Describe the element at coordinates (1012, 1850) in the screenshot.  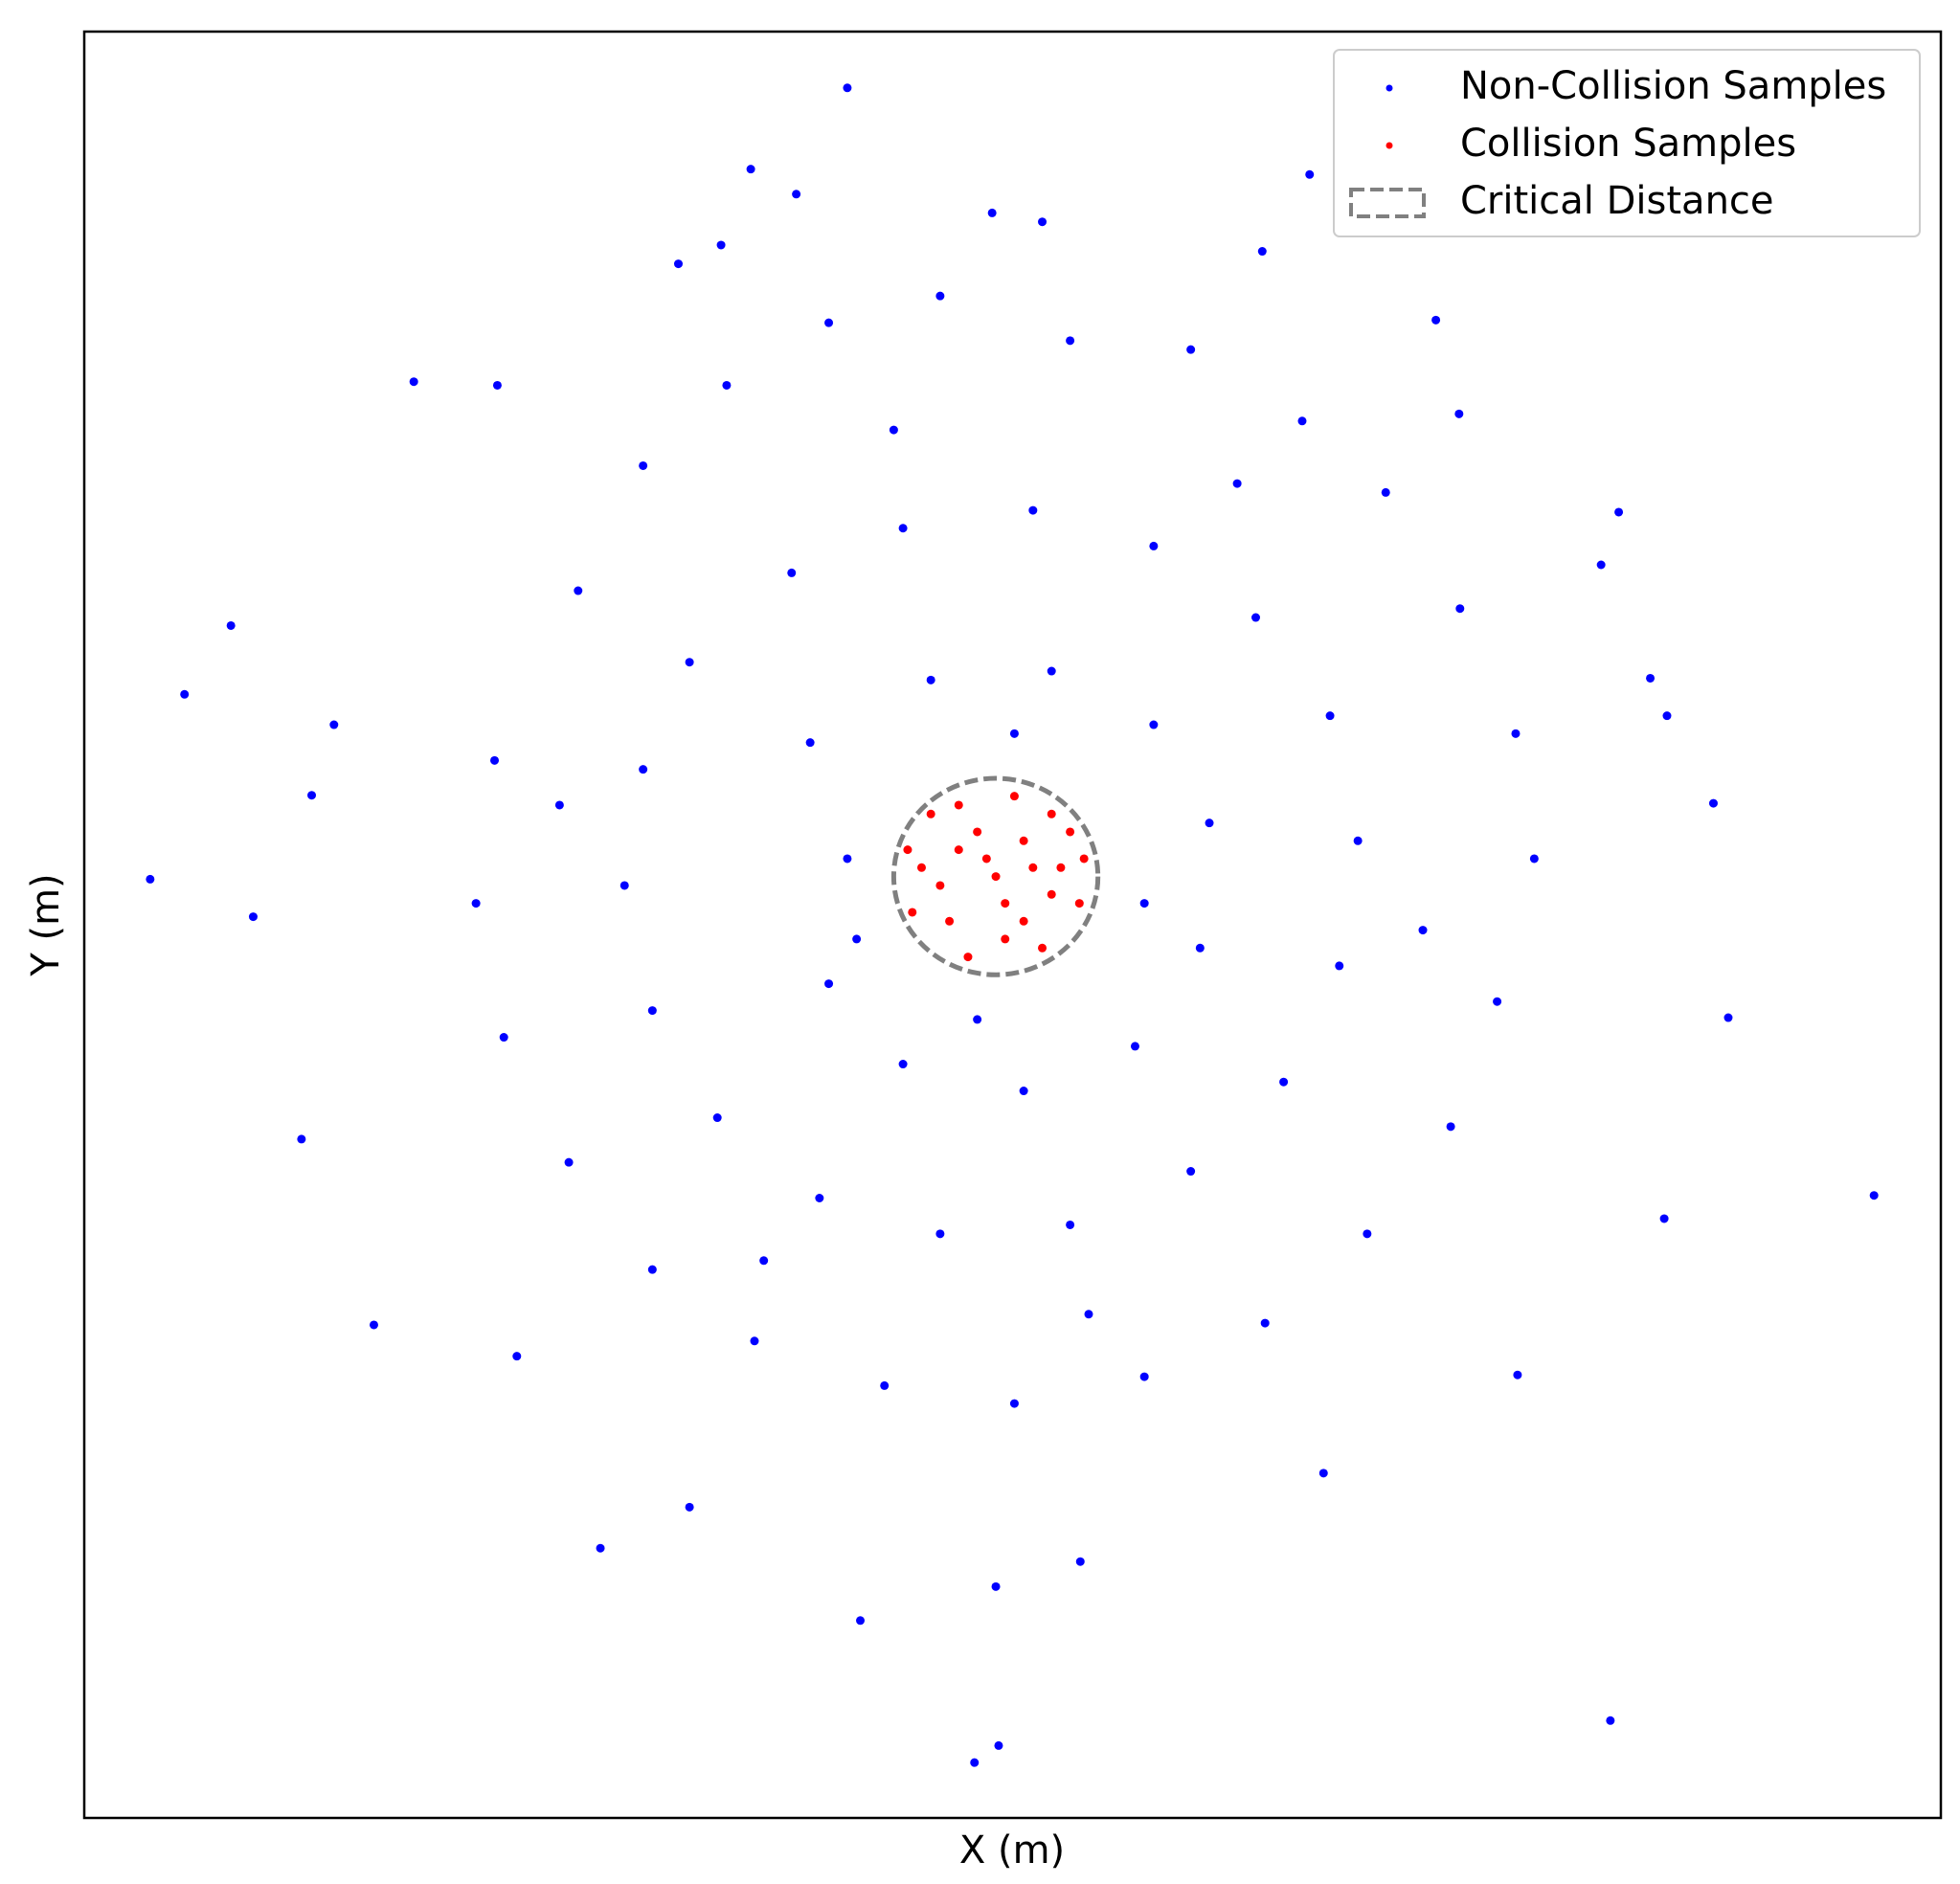
I see `x-axis-label: X (m)` at that location.